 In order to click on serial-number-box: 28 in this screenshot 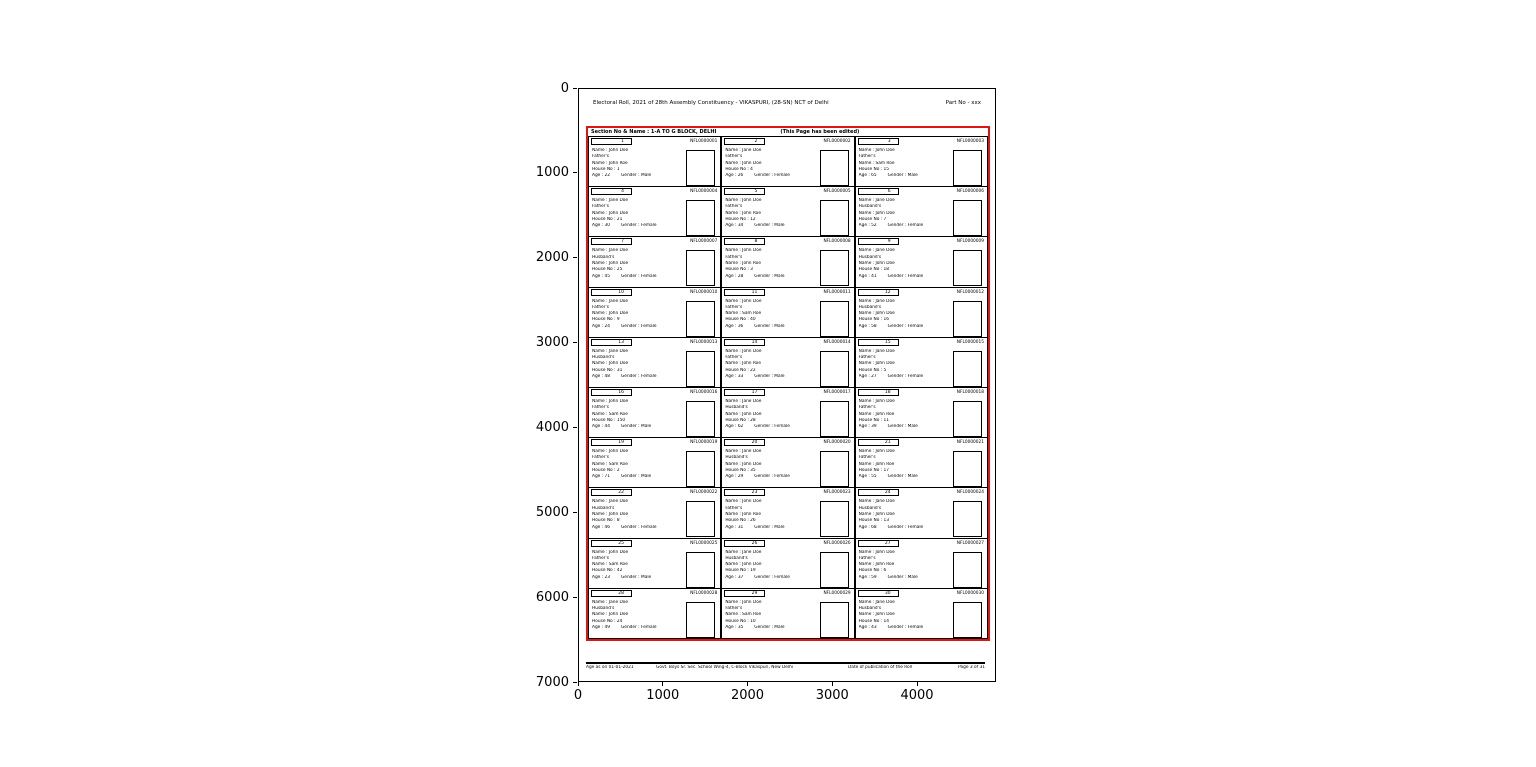, I will do `click(611, 593)`.